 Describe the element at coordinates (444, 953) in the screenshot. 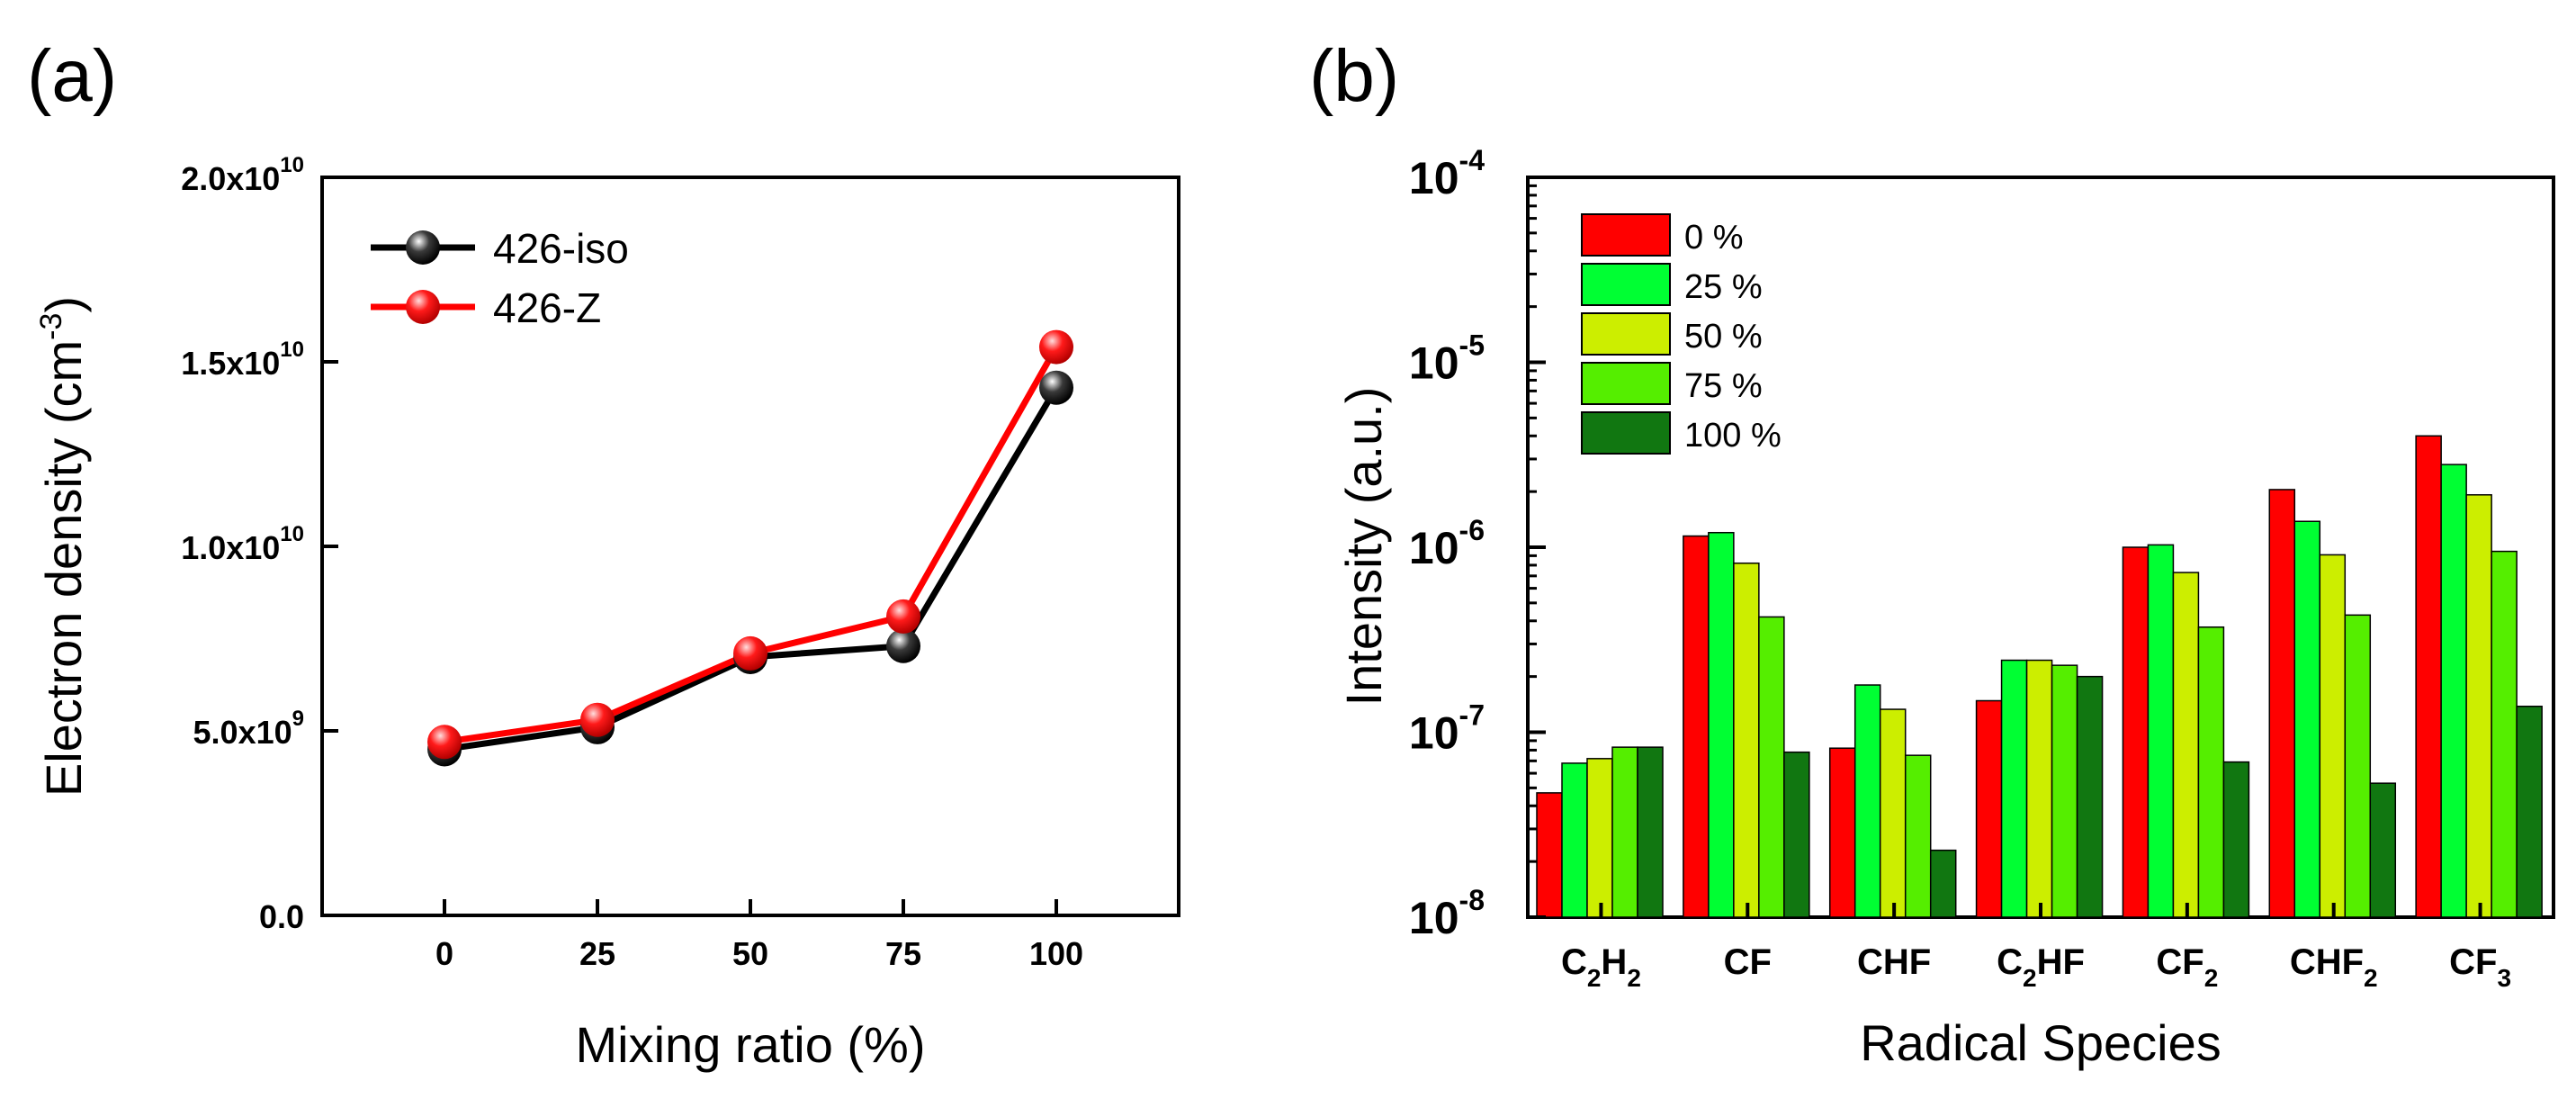

I see `panel-a-x-tick-label: 0` at that location.